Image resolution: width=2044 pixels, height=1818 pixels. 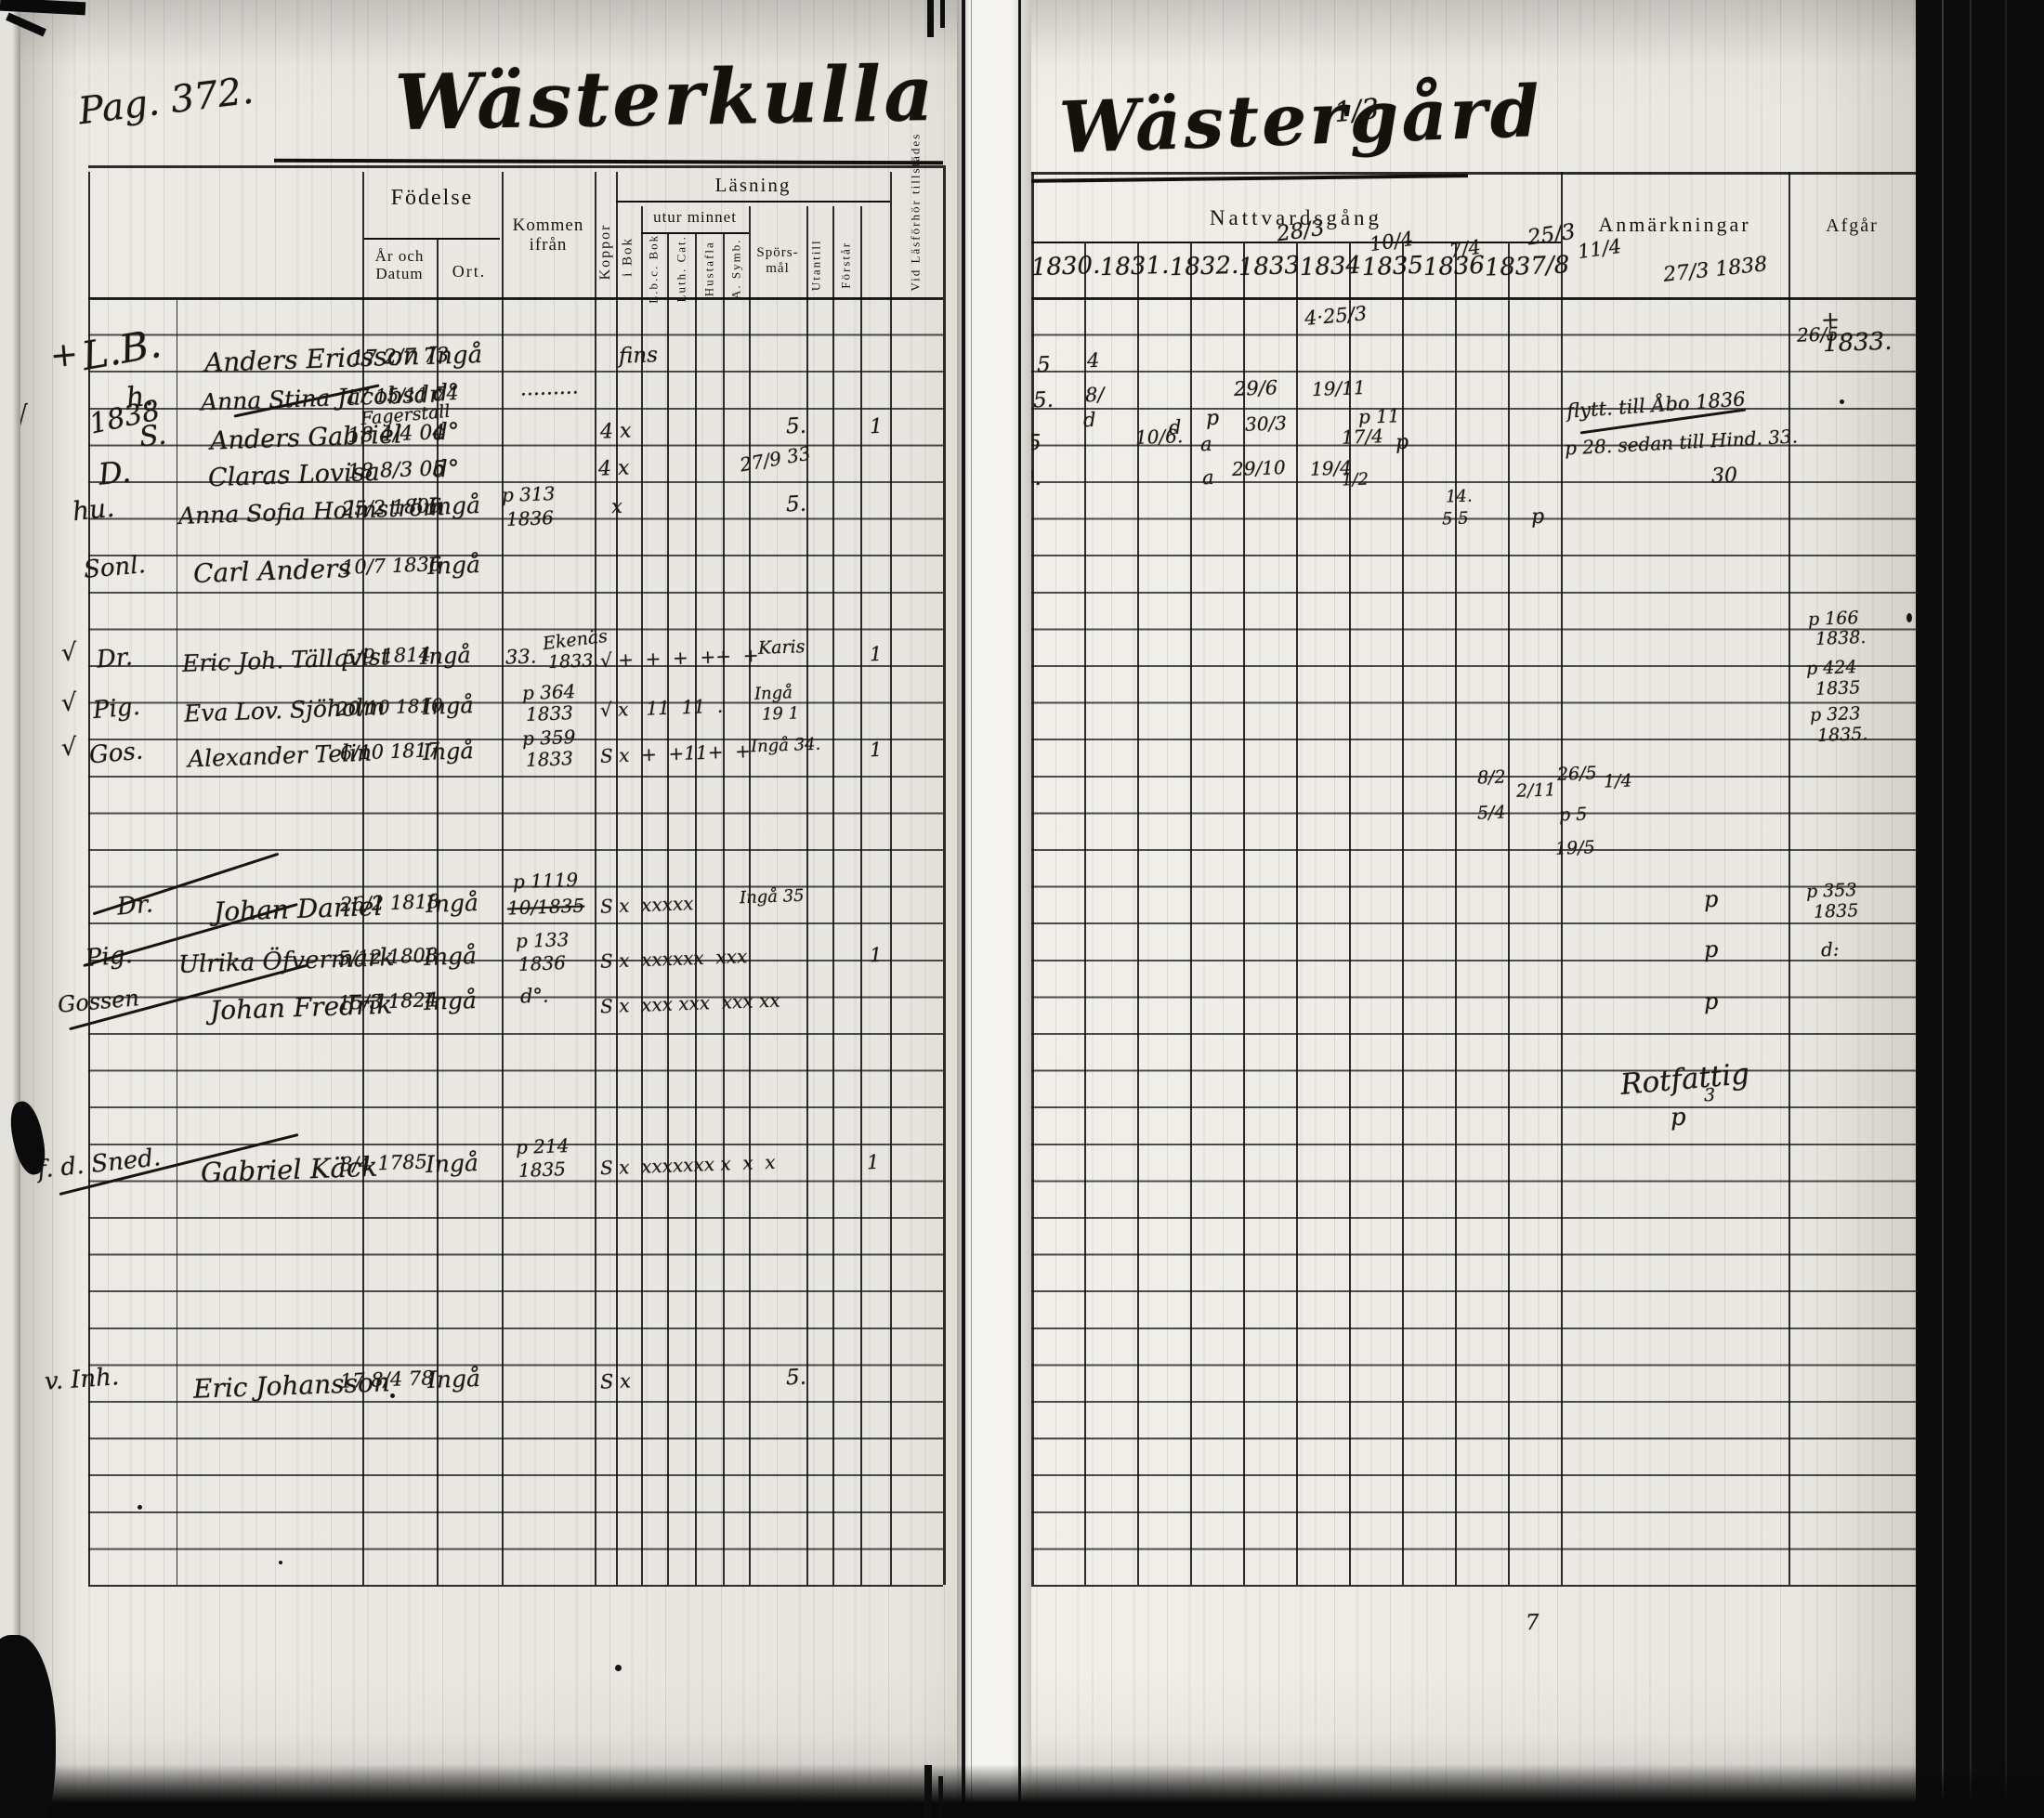 What do you see at coordinates (781, 647) in the screenshot?
I see `handwriting: Karis` at bounding box center [781, 647].